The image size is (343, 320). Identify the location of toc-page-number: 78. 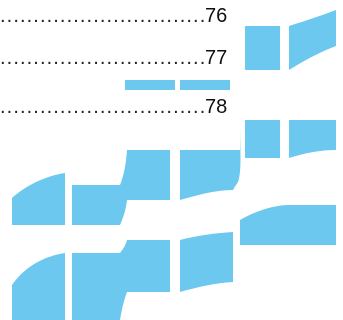
(216, 107).